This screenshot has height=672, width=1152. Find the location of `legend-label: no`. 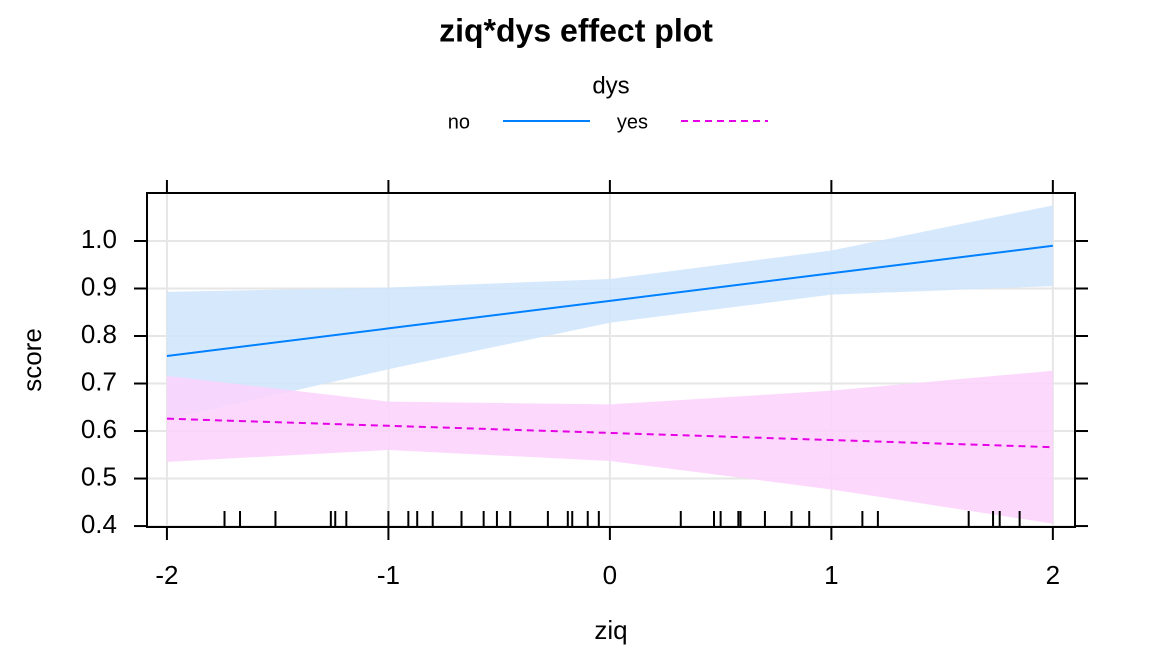

legend-label: no is located at coordinates (459, 122).